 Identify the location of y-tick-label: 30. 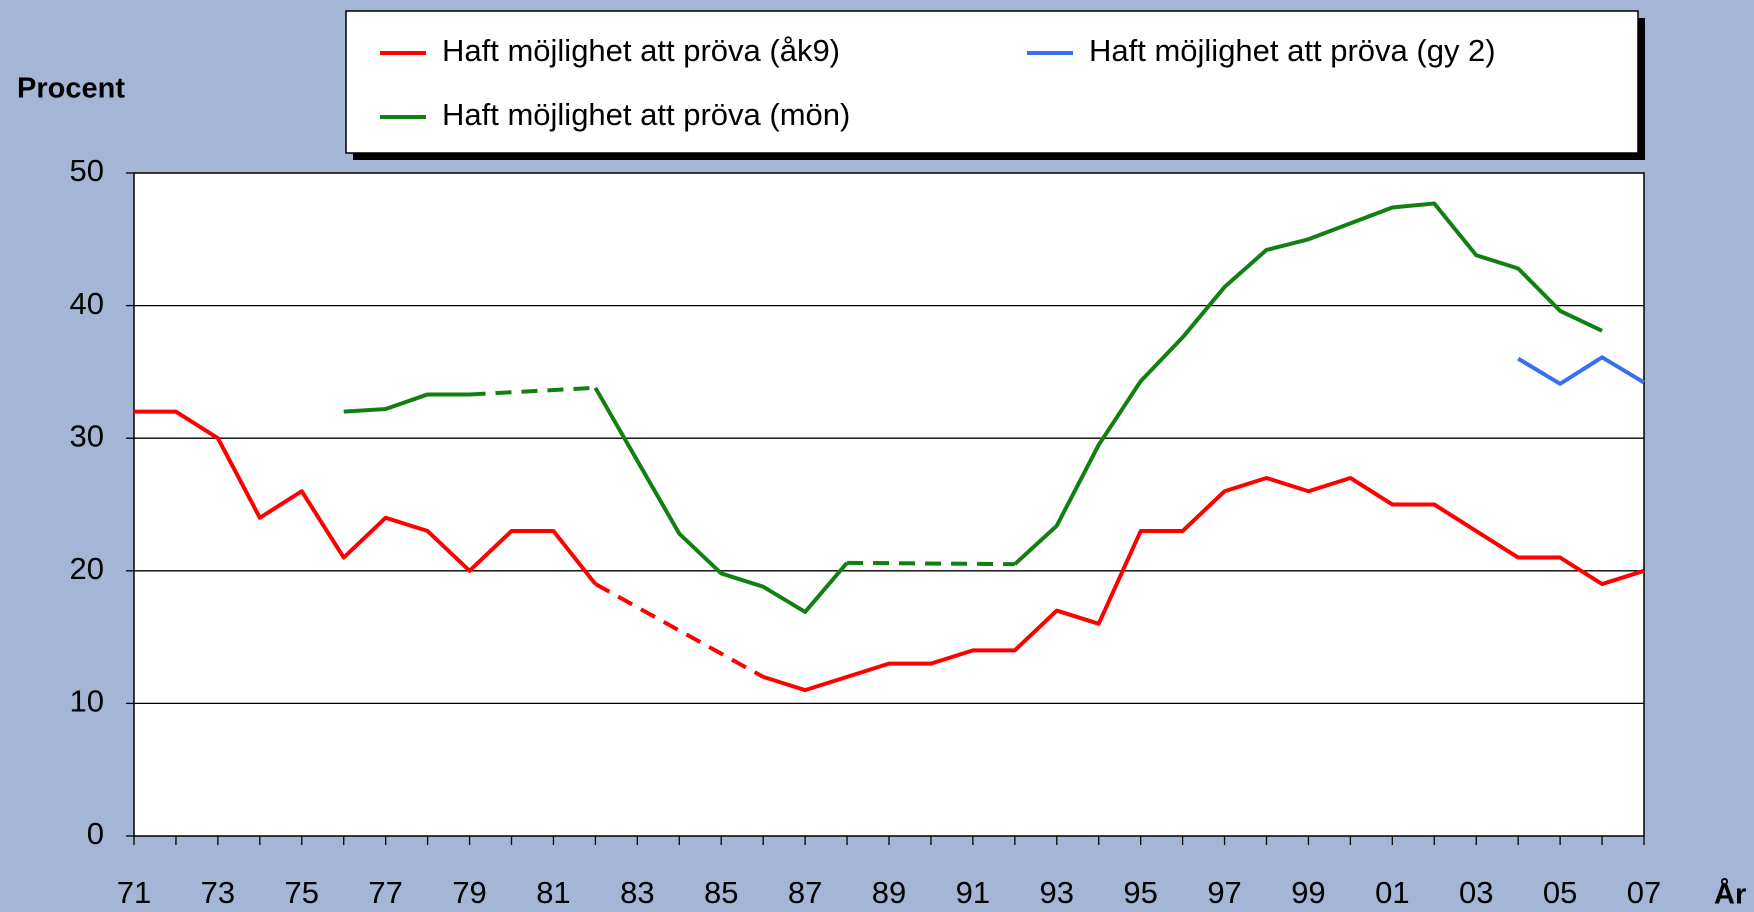
(87, 435).